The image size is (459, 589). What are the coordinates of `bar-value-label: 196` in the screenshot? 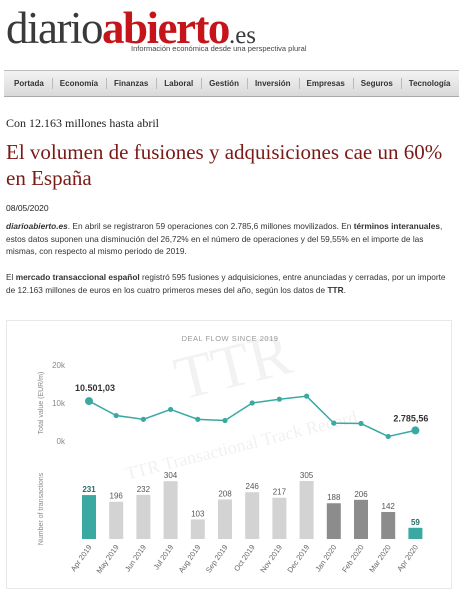 It's located at (117, 496).